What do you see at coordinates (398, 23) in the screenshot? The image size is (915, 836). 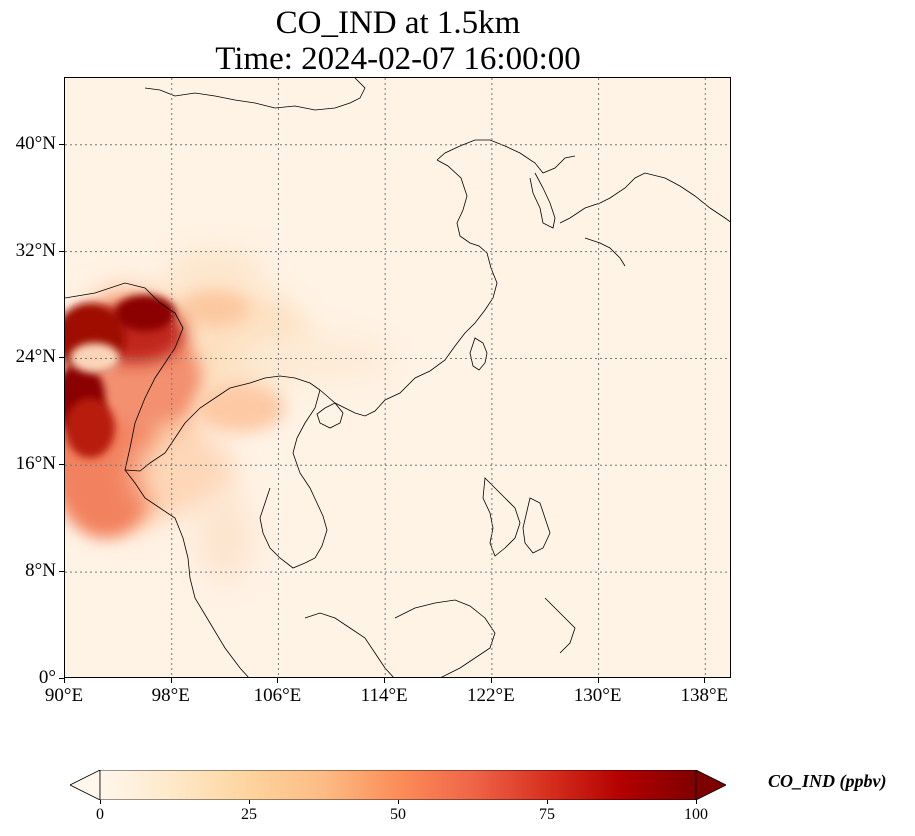 I see `map-title-line1: CO_IND at 1.5km` at bounding box center [398, 23].